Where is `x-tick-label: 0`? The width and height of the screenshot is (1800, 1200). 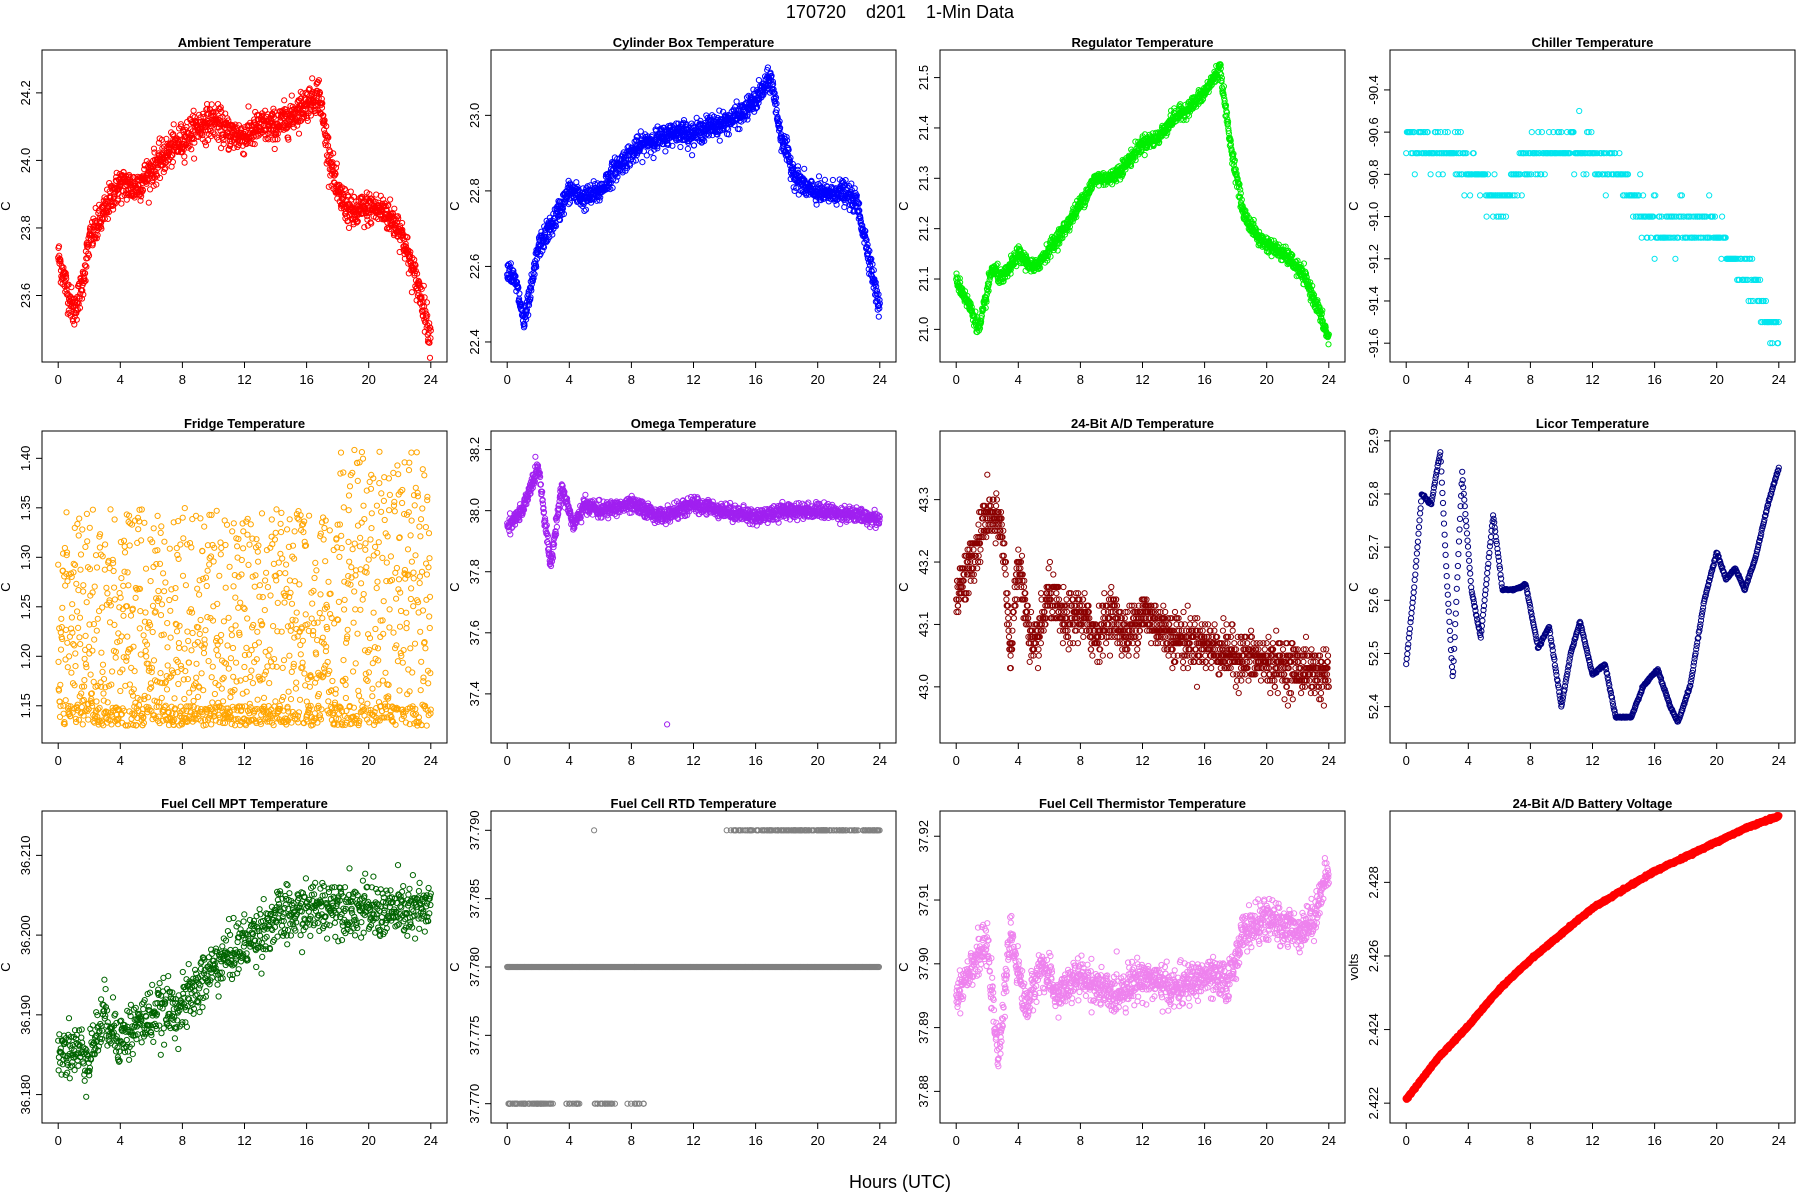 x-tick-label: 0 is located at coordinates (956, 379).